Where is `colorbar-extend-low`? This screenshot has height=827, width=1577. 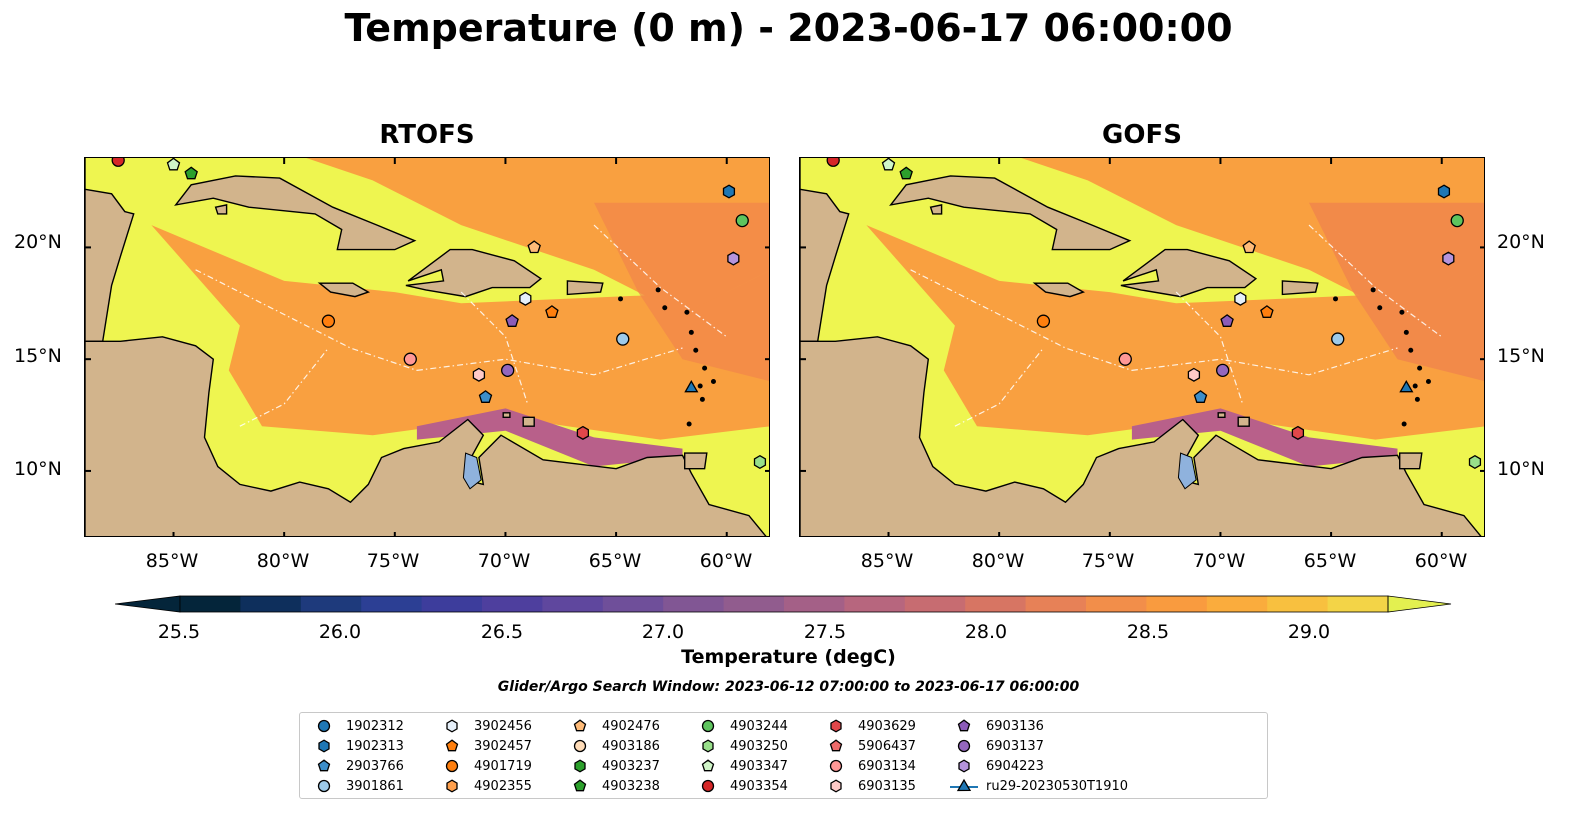
colorbar-extend-low is located at coordinates (148, 604).